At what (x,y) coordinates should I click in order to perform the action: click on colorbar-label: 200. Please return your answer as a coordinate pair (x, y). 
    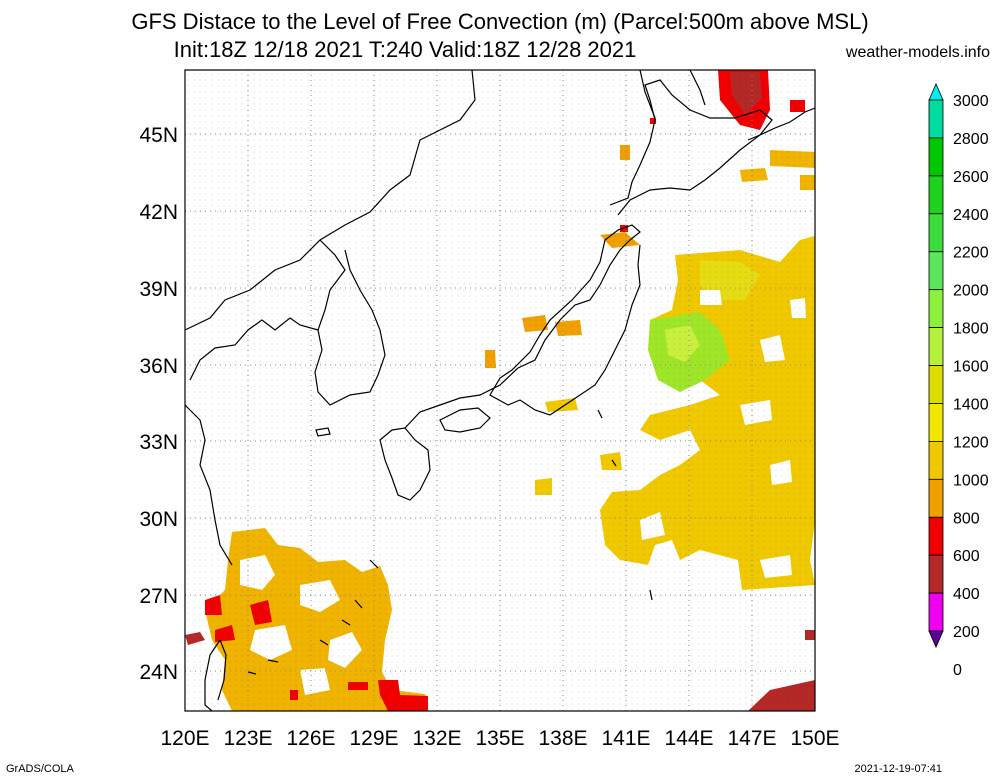
    Looking at the image, I should click on (966, 632).